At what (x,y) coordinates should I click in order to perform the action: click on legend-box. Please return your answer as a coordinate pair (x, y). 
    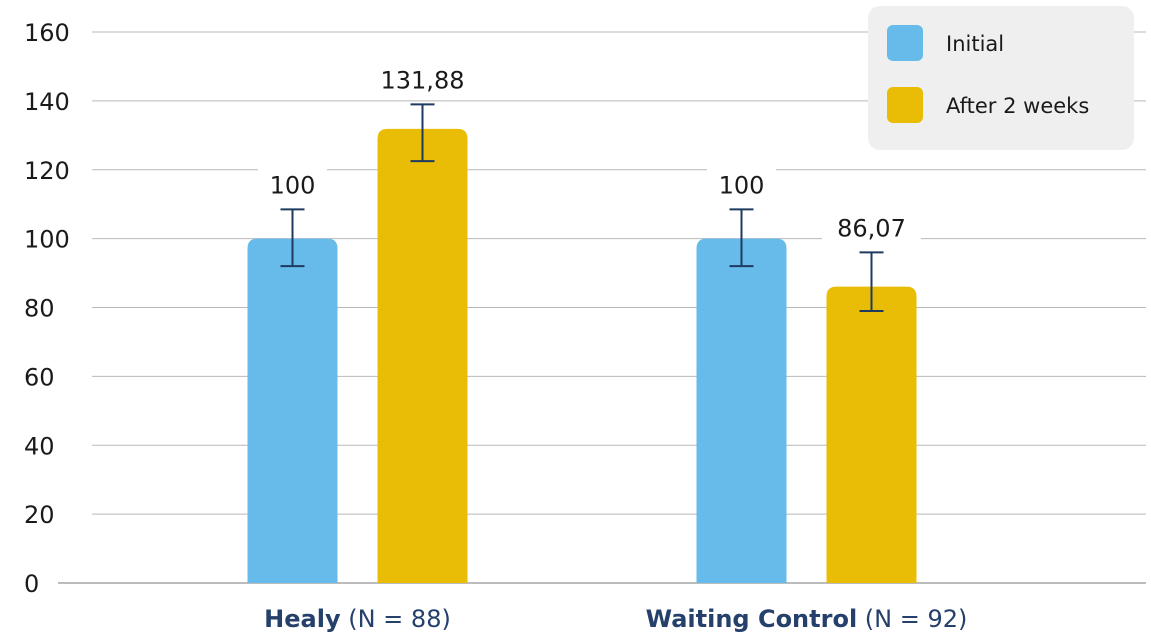
    Looking at the image, I should click on (1001, 78).